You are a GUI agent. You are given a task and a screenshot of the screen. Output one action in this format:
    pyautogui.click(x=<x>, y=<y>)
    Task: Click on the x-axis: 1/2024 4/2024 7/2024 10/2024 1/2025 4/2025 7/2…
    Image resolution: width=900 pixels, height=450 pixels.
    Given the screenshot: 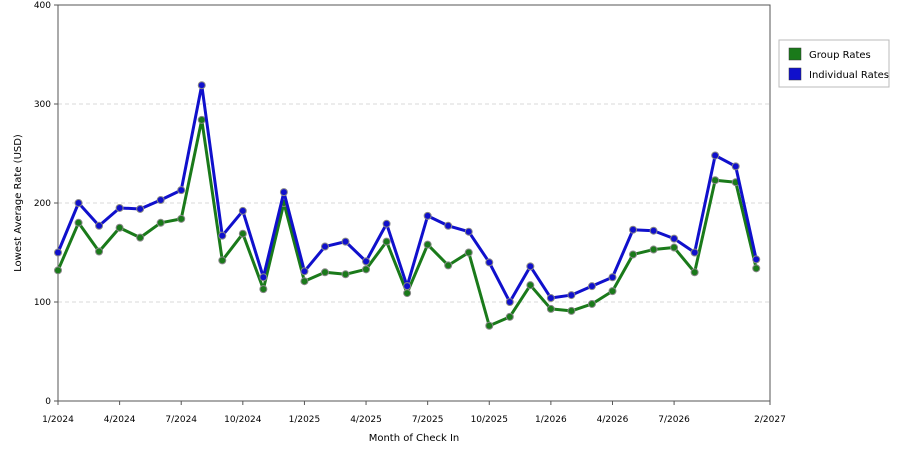 What is the action you would take?
    pyautogui.click(x=414, y=413)
    